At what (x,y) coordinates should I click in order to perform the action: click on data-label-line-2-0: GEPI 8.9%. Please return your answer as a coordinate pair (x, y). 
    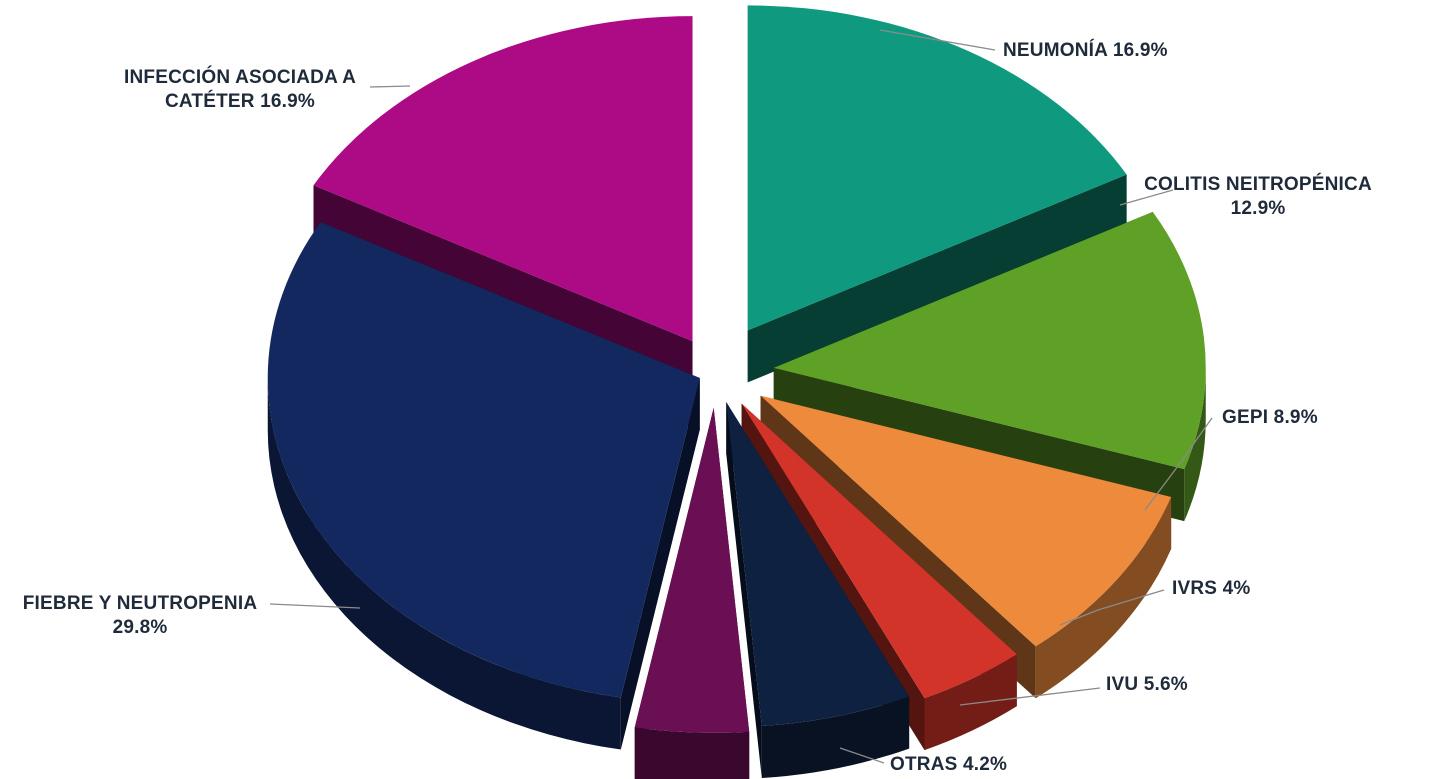
    Looking at the image, I should click on (1270, 417).